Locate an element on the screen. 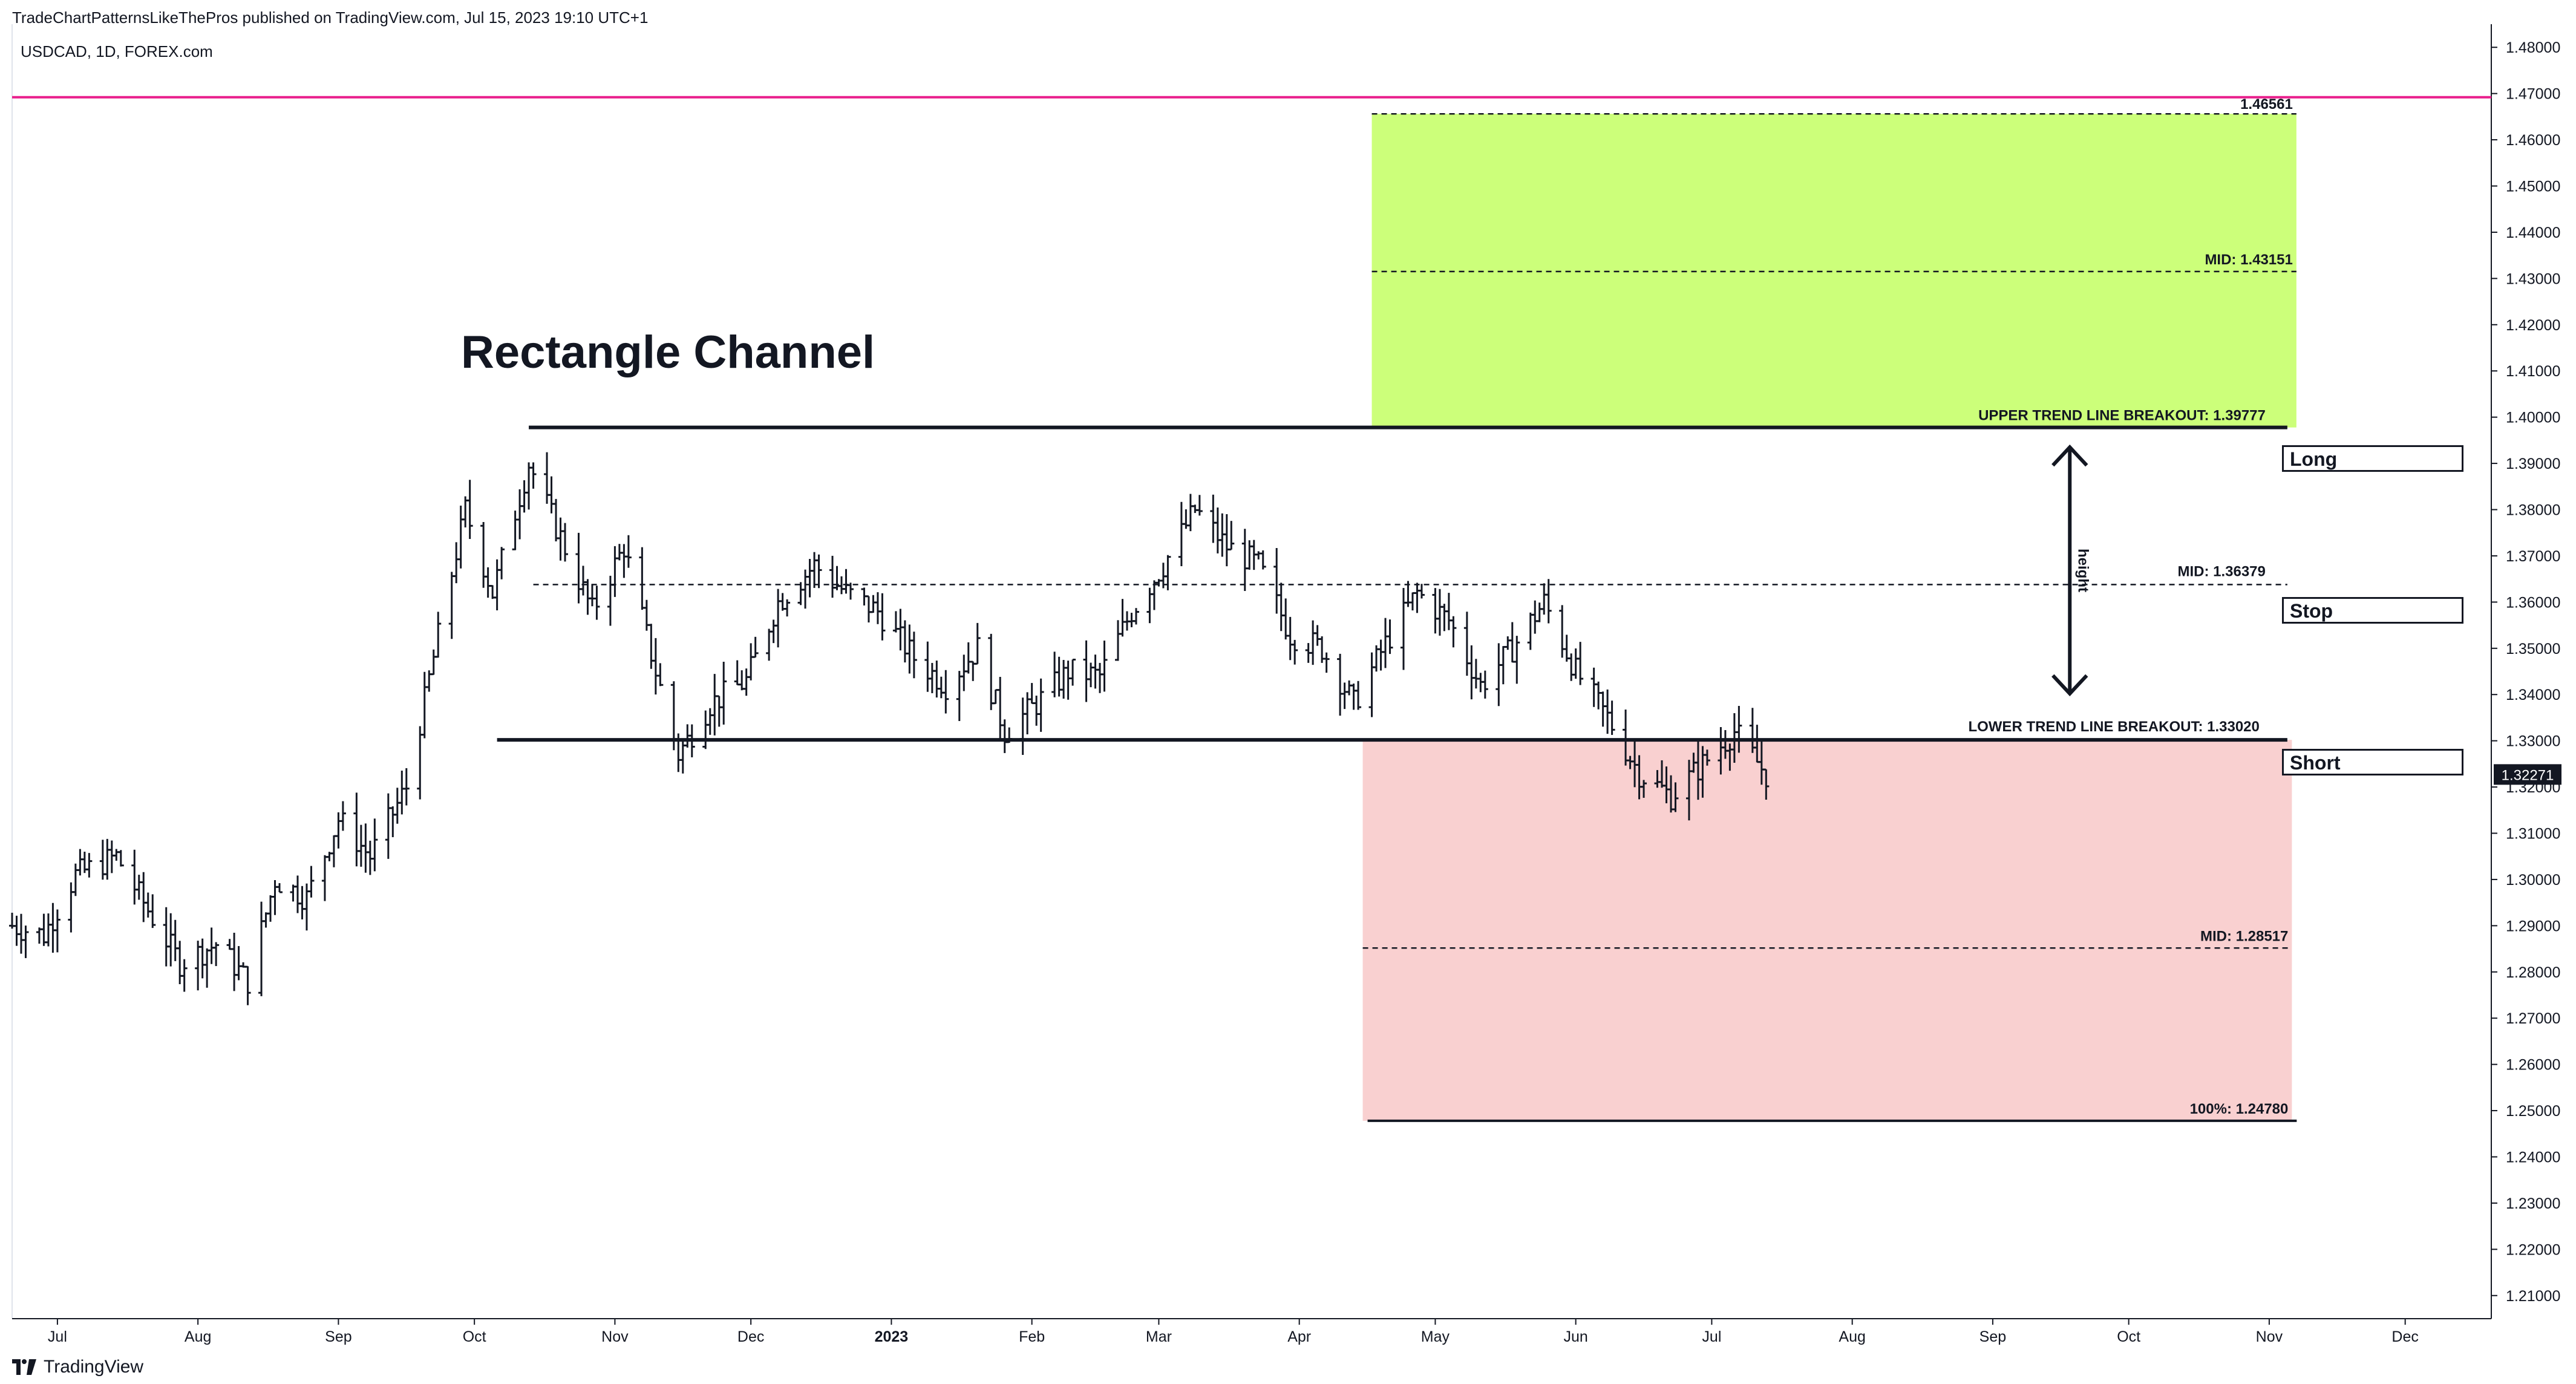 This screenshot has height=1384, width=2576. y-tick-label: 1.35000 is located at coordinates (2533, 649).